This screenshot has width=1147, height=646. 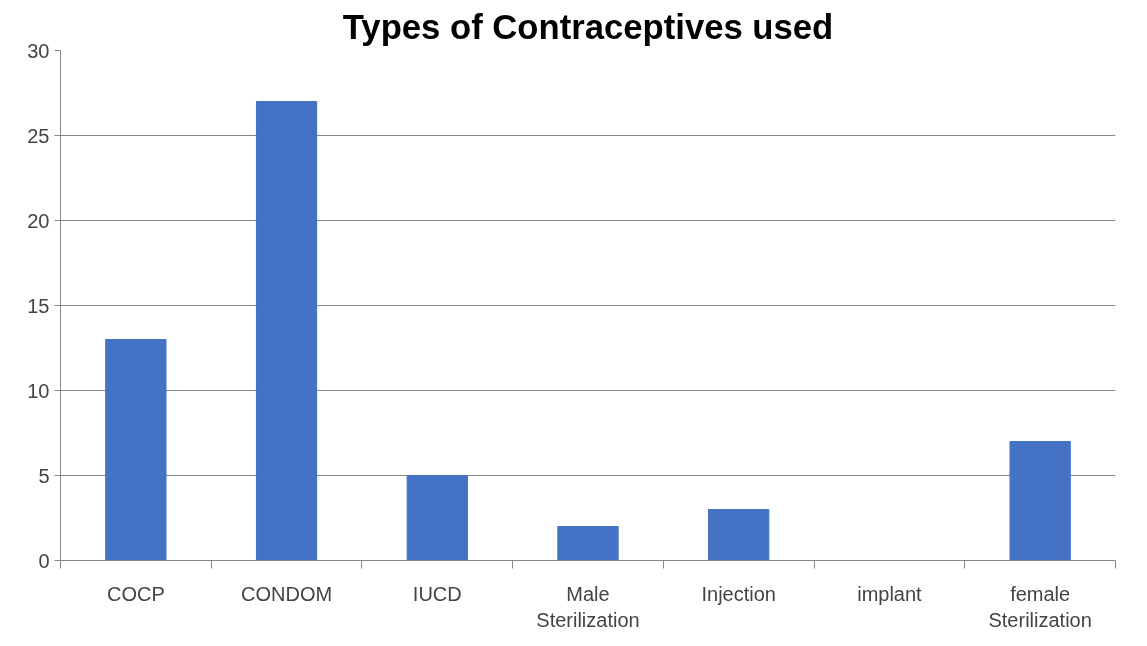 I want to click on x-tick-label: Injection, so click(x=738, y=593).